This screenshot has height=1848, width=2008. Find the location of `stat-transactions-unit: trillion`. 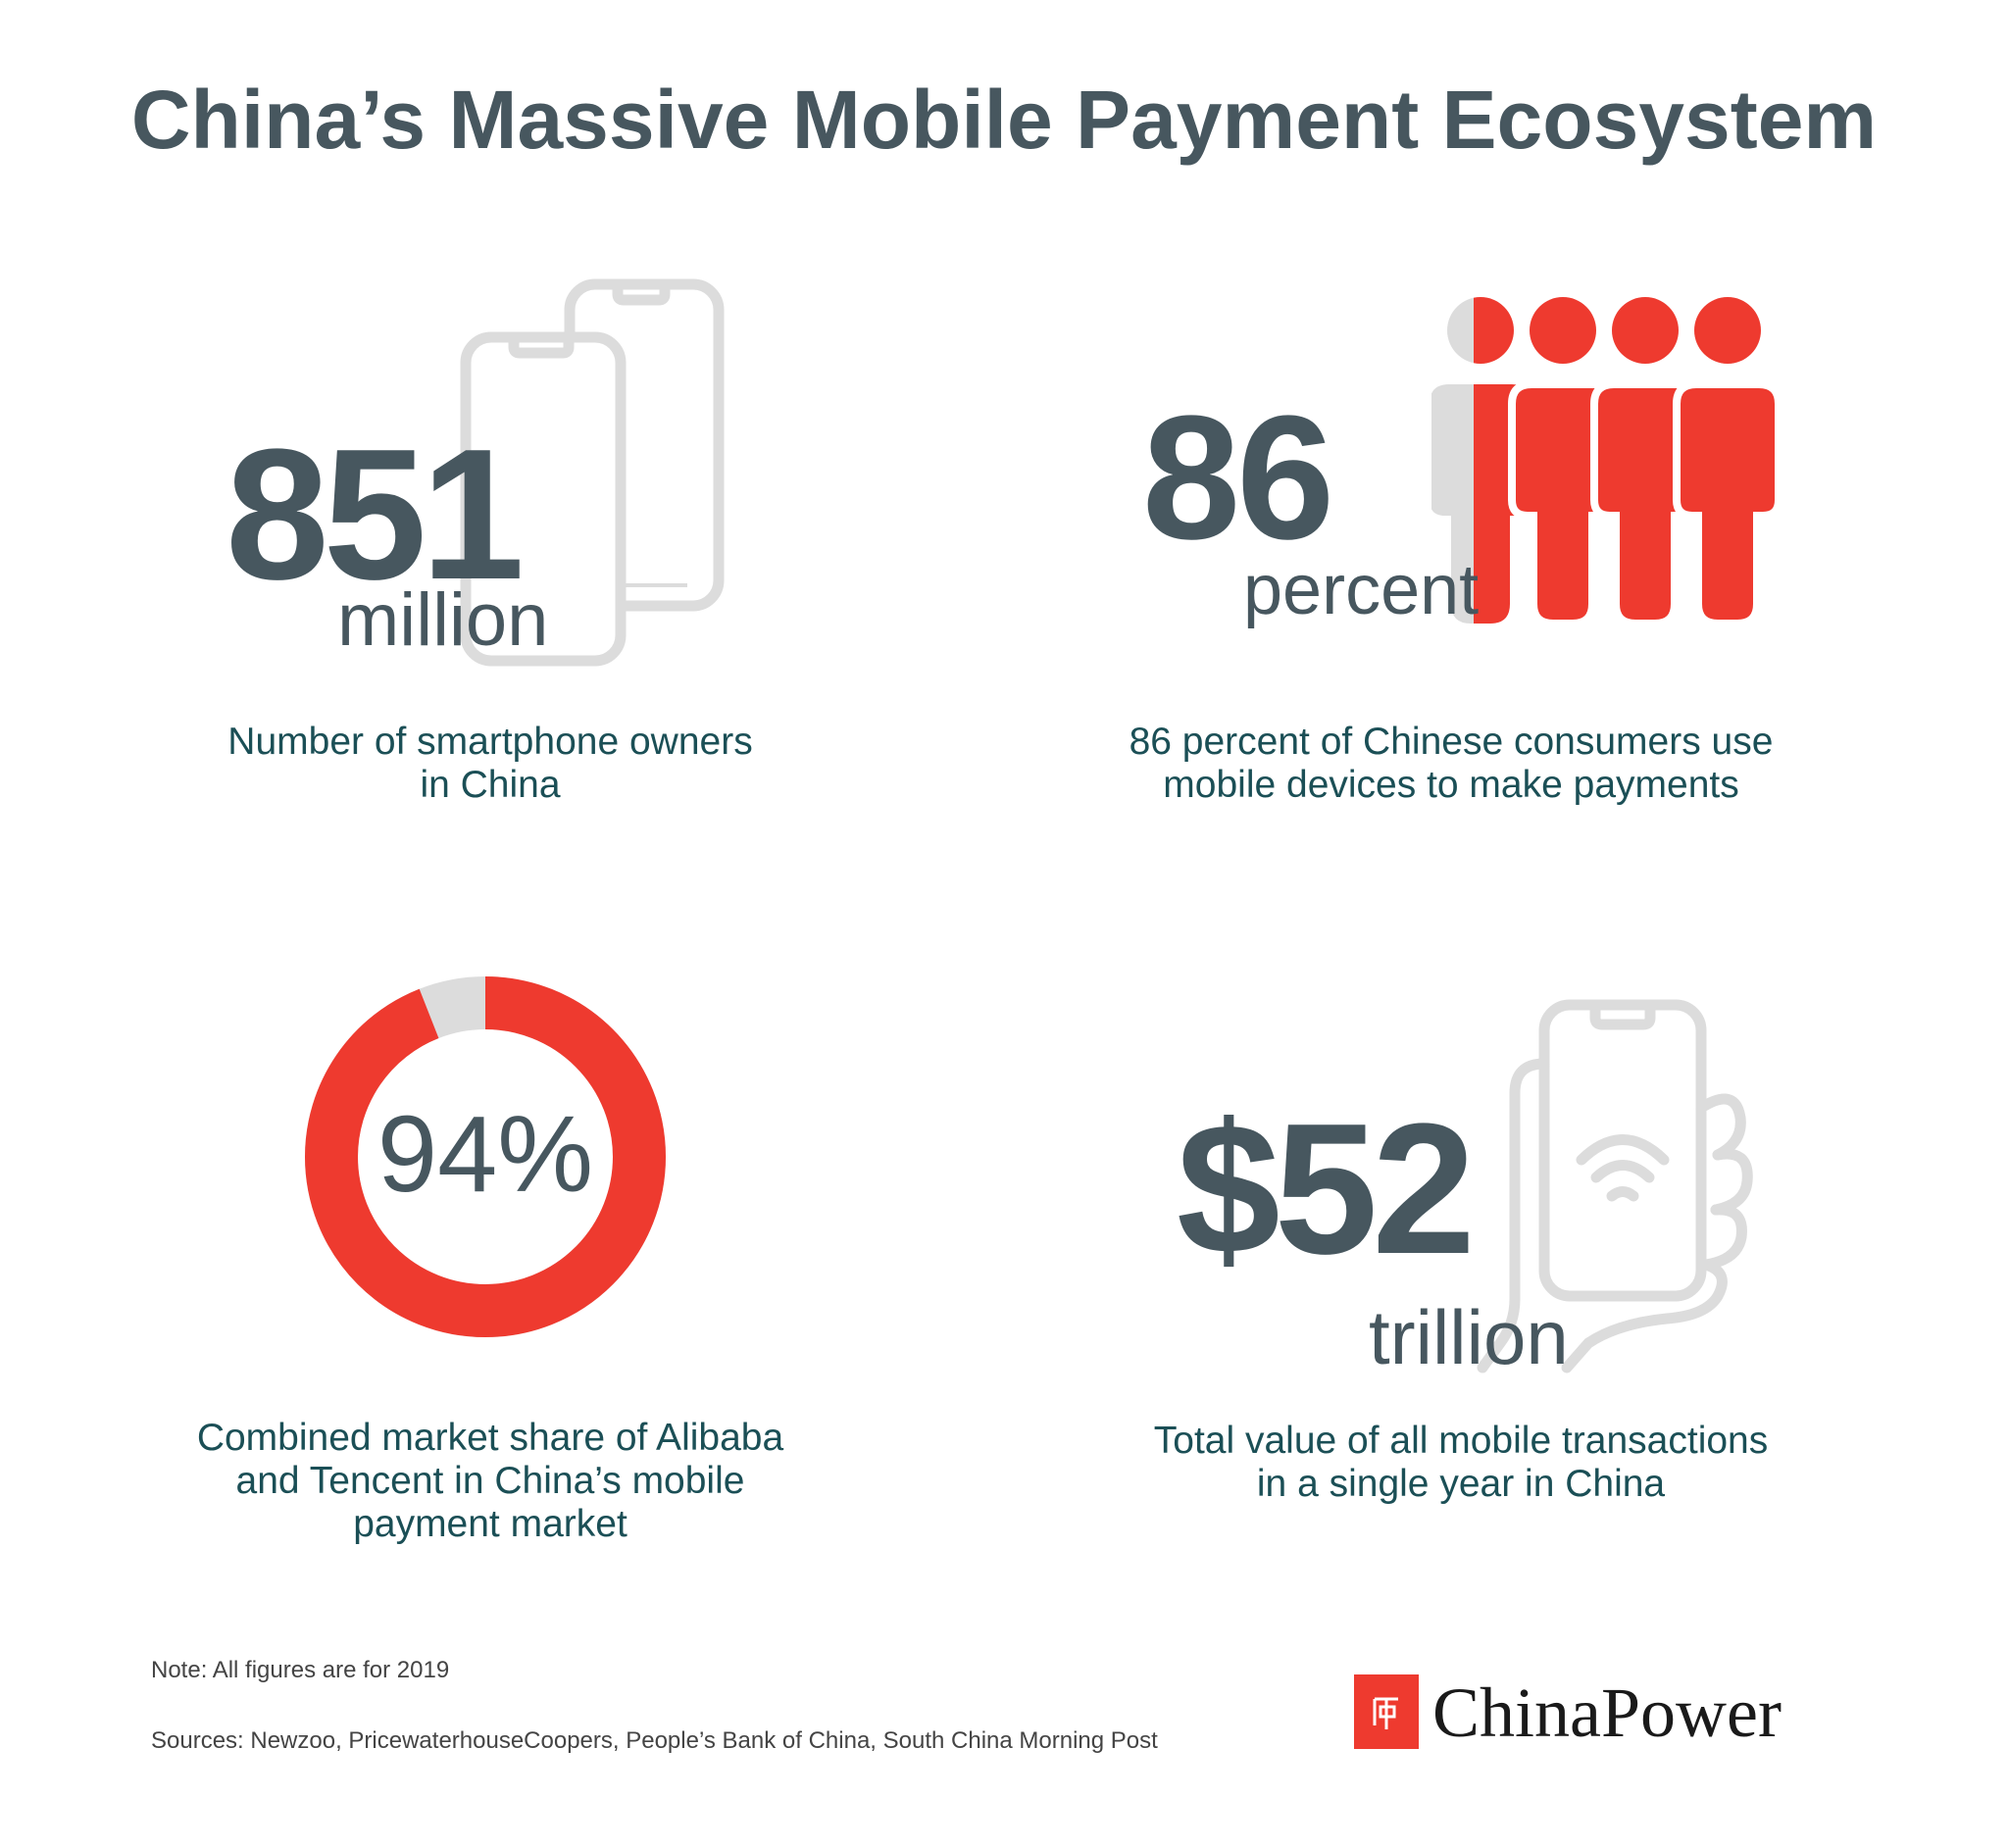

stat-transactions-unit: trillion is located at coordinates (1469, 1337).